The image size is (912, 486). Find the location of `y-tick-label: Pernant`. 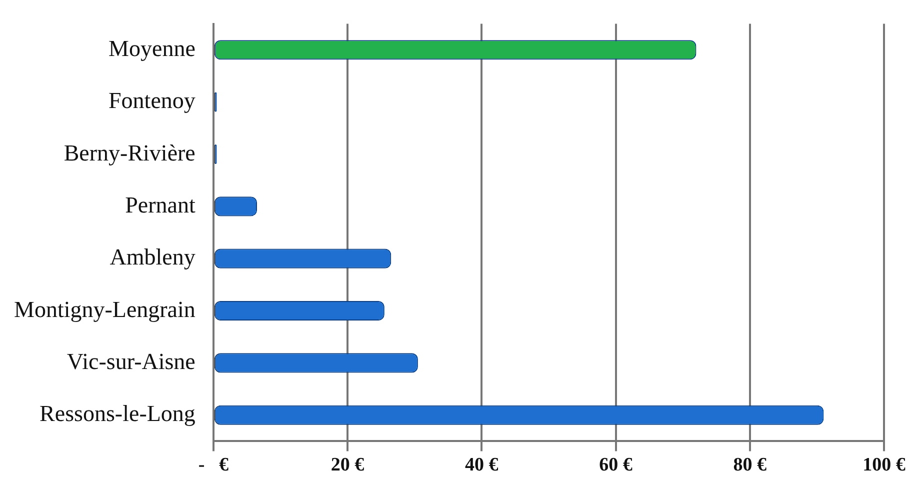

y-tick-label: Pernant is located at coordinates (160, 205).